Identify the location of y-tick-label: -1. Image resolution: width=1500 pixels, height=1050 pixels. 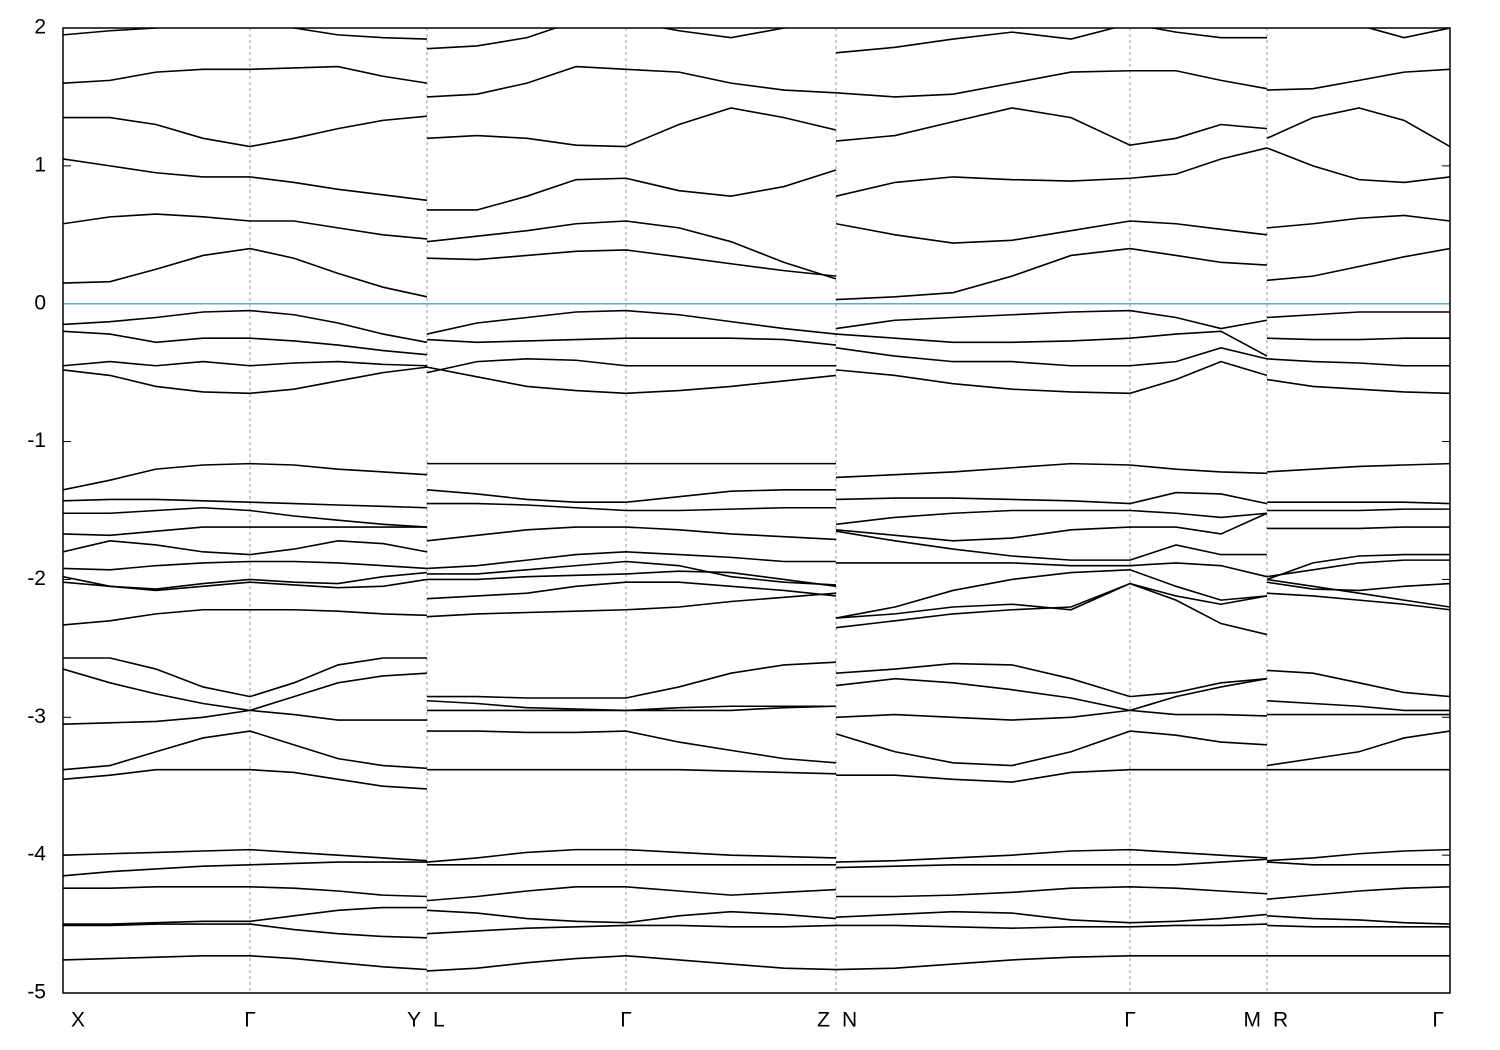
(36, 440).